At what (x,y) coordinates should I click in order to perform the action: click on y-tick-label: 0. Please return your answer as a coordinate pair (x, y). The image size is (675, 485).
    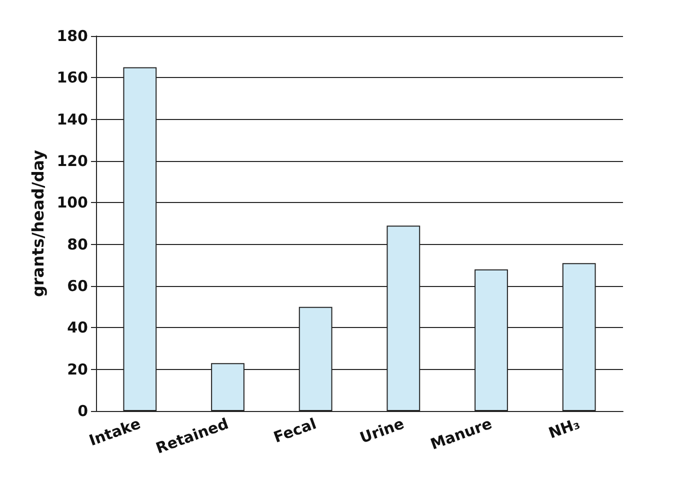
    Looking at the image, I should click on (83, 411).